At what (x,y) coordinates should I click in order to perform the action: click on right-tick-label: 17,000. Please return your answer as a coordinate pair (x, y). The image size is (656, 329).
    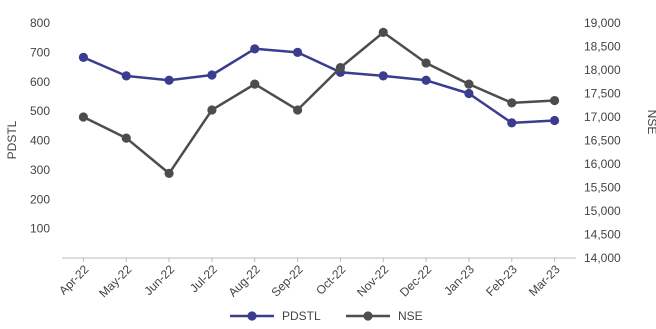
    Looking at the image, I should click on (602, 117).